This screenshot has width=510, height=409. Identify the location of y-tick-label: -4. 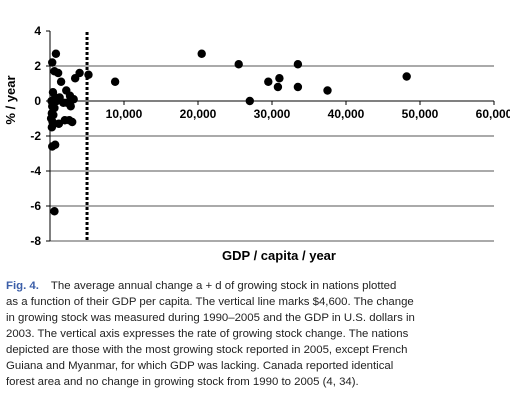
(35, 171).